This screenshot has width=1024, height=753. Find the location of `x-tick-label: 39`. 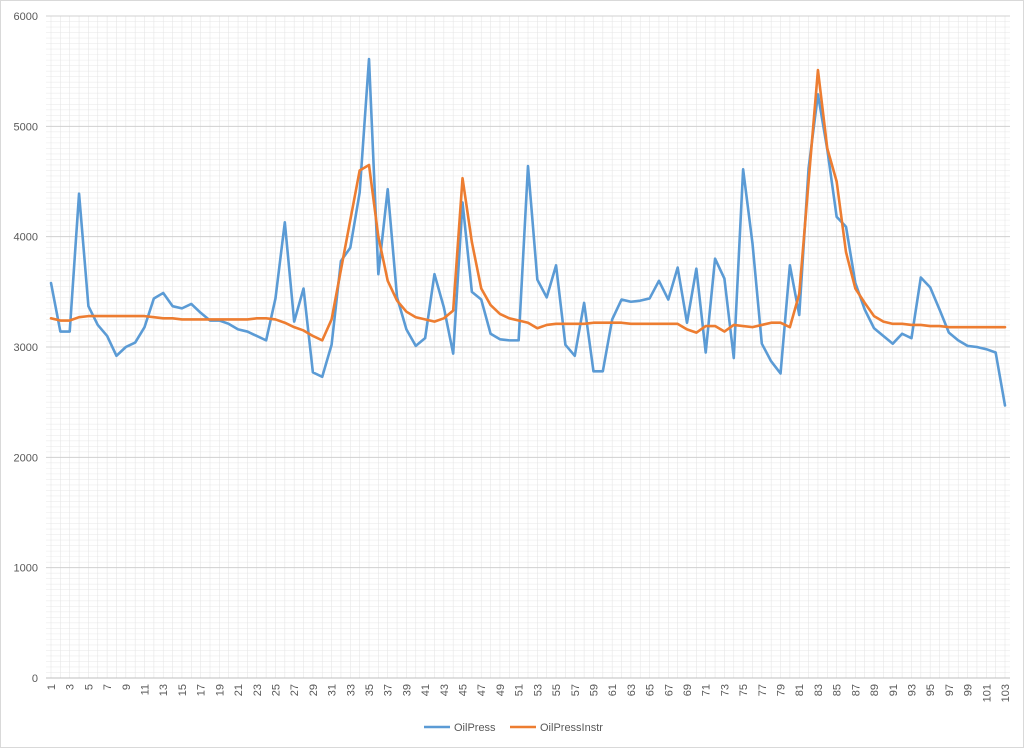

x-tick-label: 39 is located at coordinates (407, 690).